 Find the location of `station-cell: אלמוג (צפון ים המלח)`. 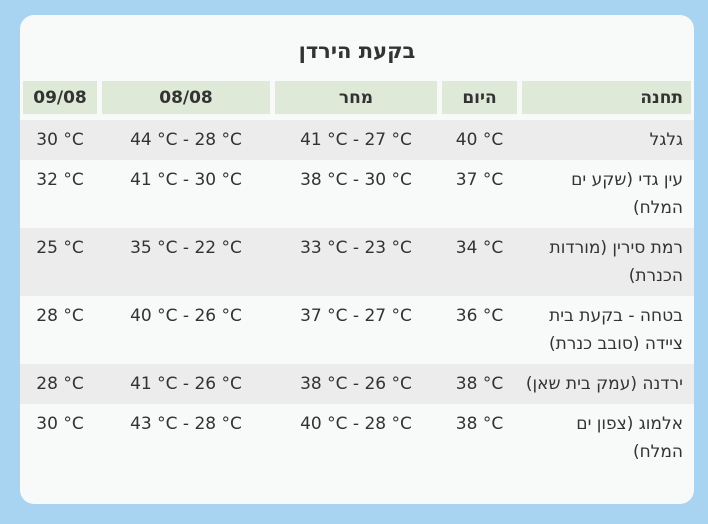

station-cell: אלמוג (צפון ים המלח) is located at coordinates (629, 438).